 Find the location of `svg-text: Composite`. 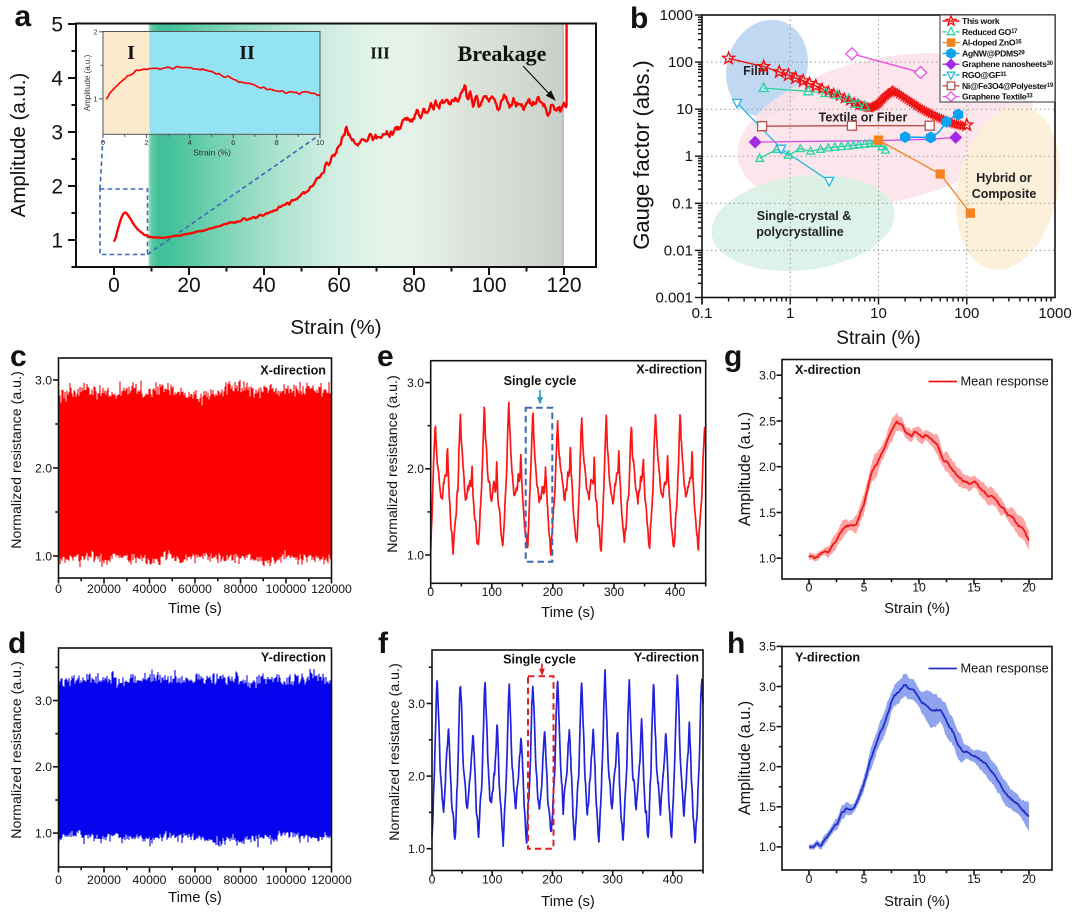

svg-text: Composite is located at coordinates (1004, 194).